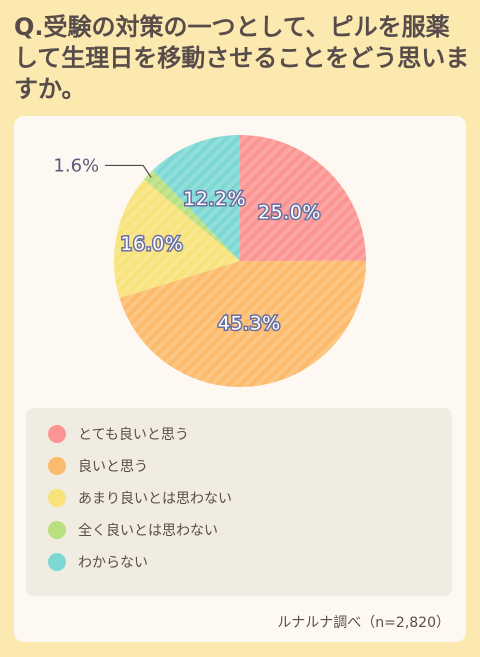 Image resolution: width=480 pixels, height=657 pixels. Describe the element at coordinates (133, 435) in the screenshot. I see `legend-label: とても良いと思う` at that location.